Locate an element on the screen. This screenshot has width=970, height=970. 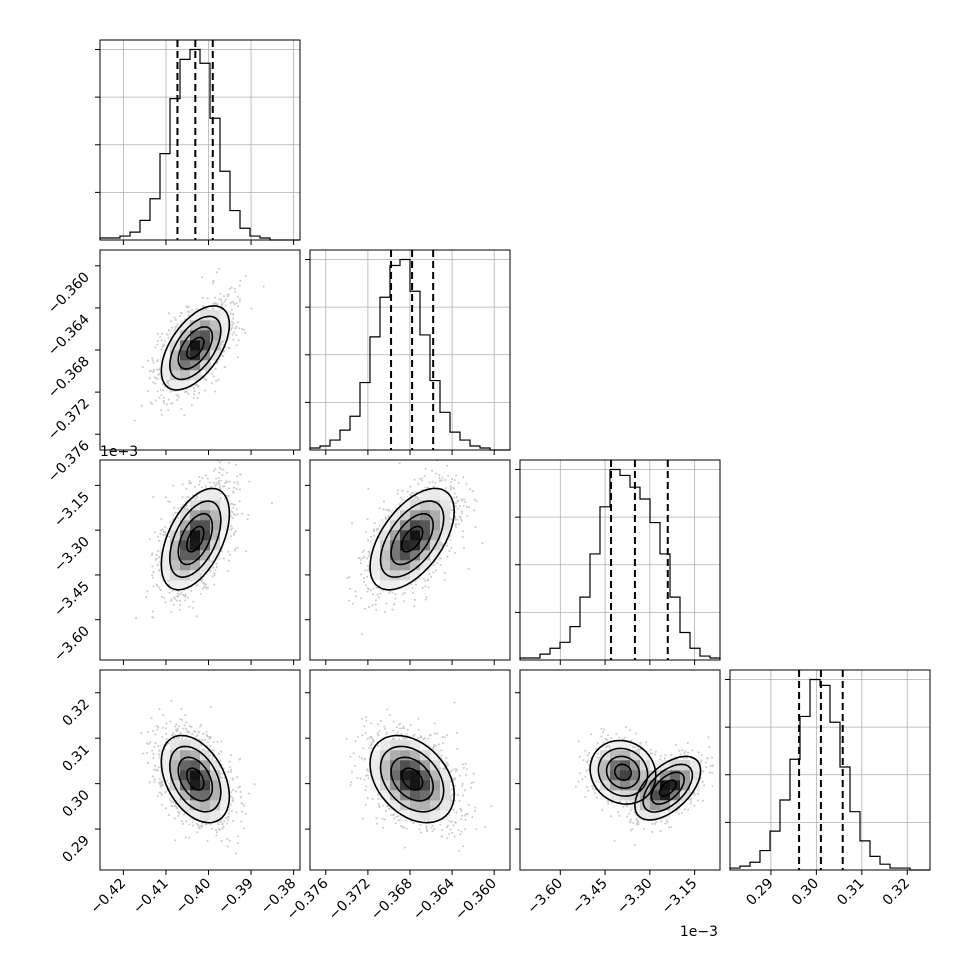
y-tick-label: −3.45 is located at coordinates (72, 599).